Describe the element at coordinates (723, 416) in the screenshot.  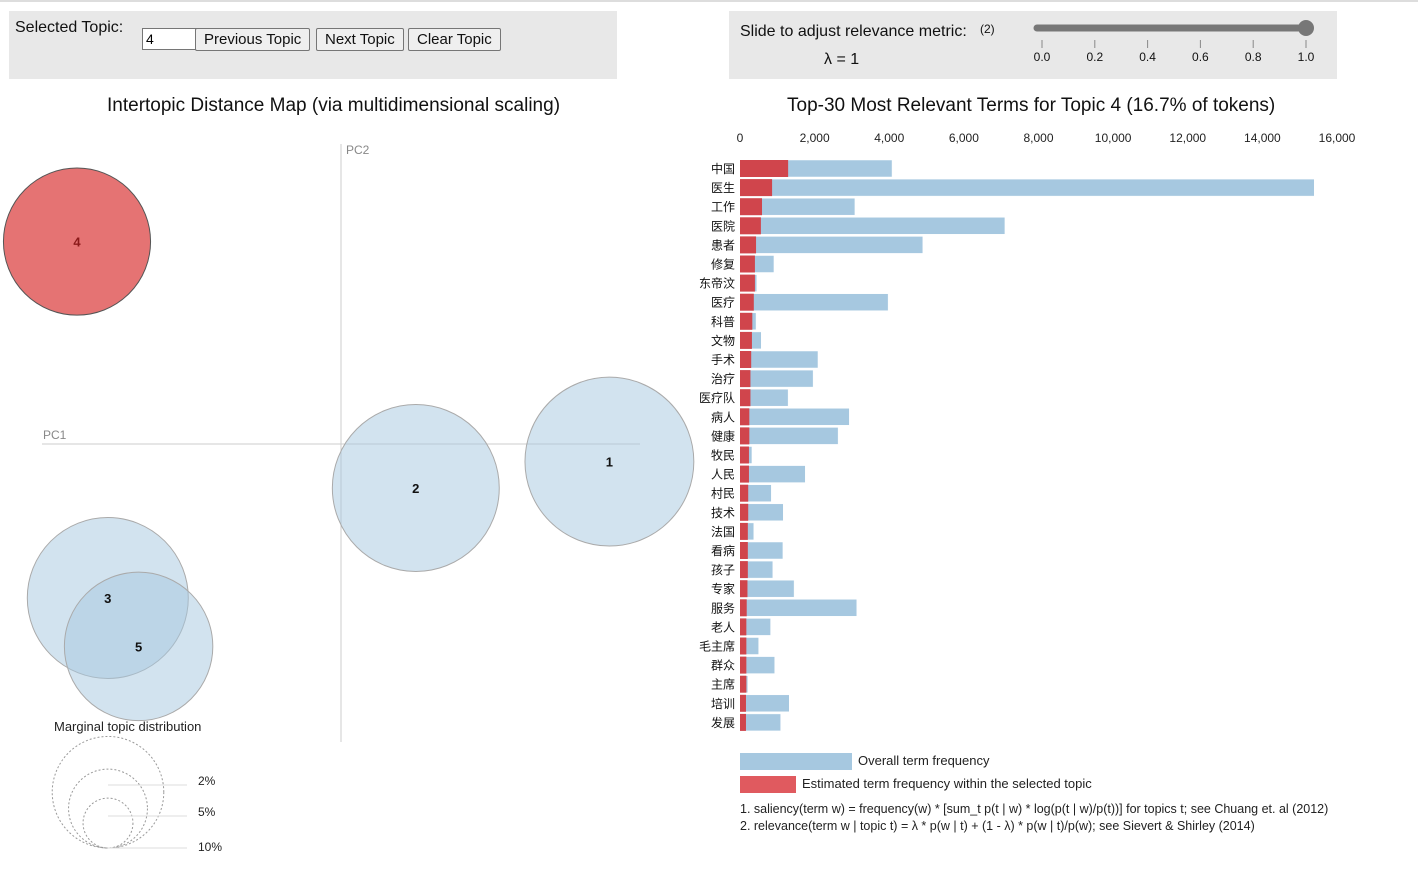
I see `term-label: 病人` at that location.